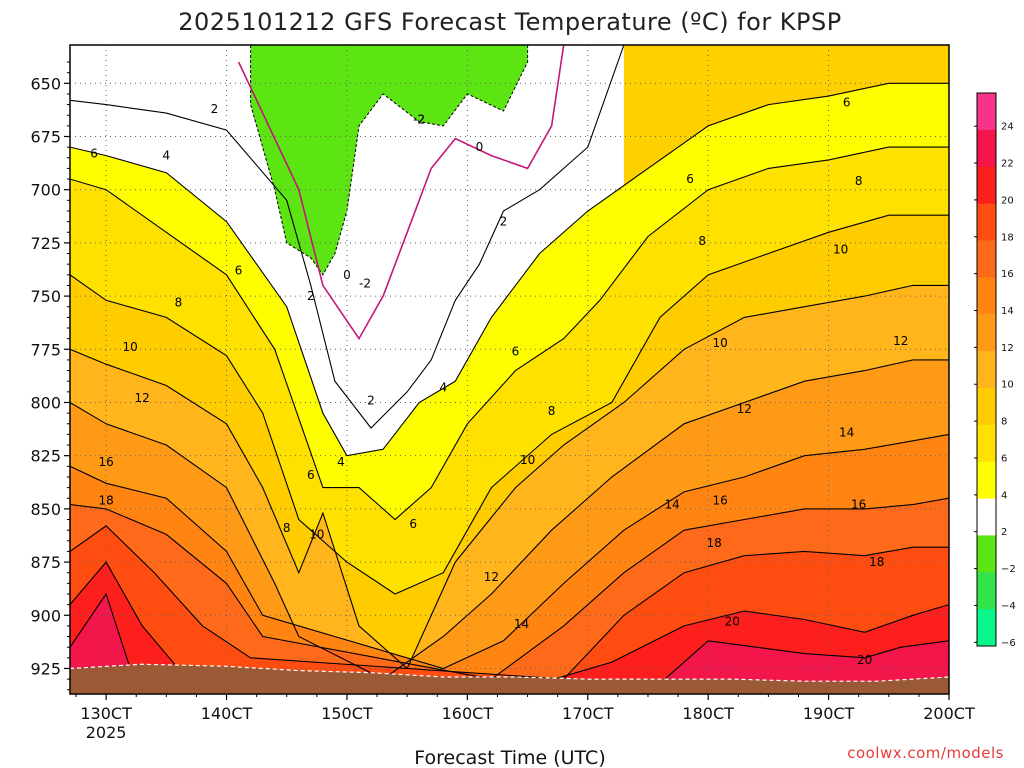  Describe the element at coordinates (588, 713) in the screenshot. I see `x-tick-label: 170CT` at that location.